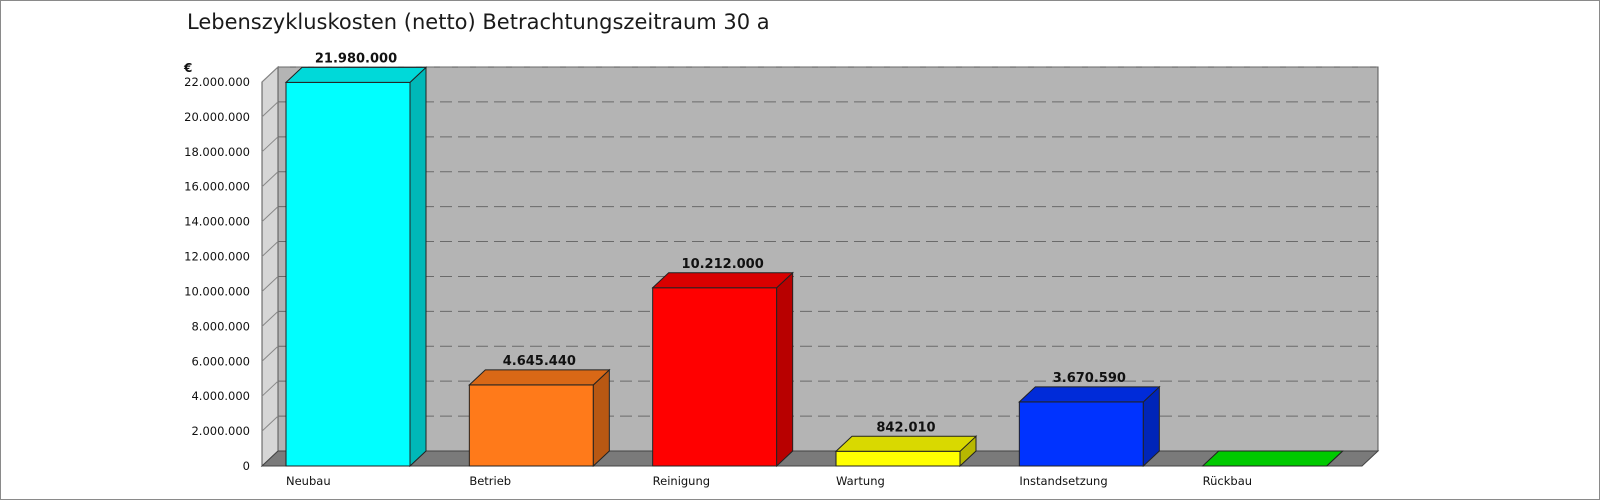  Describe the element at coordinates (187, 68) in the screenshot. I see `y-unit-label: €` at that location.